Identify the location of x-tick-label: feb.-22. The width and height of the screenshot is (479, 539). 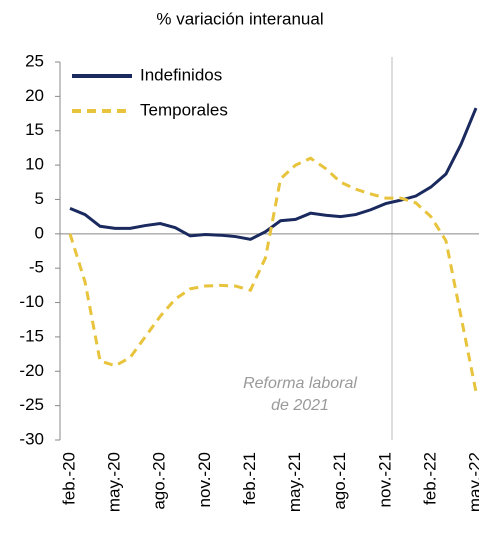
(429, 478).